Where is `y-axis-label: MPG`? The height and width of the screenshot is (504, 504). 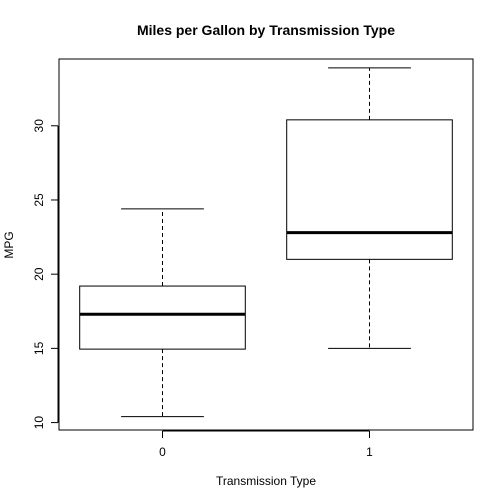
y-axis-label: MPG is located at coordinates (9, 244).